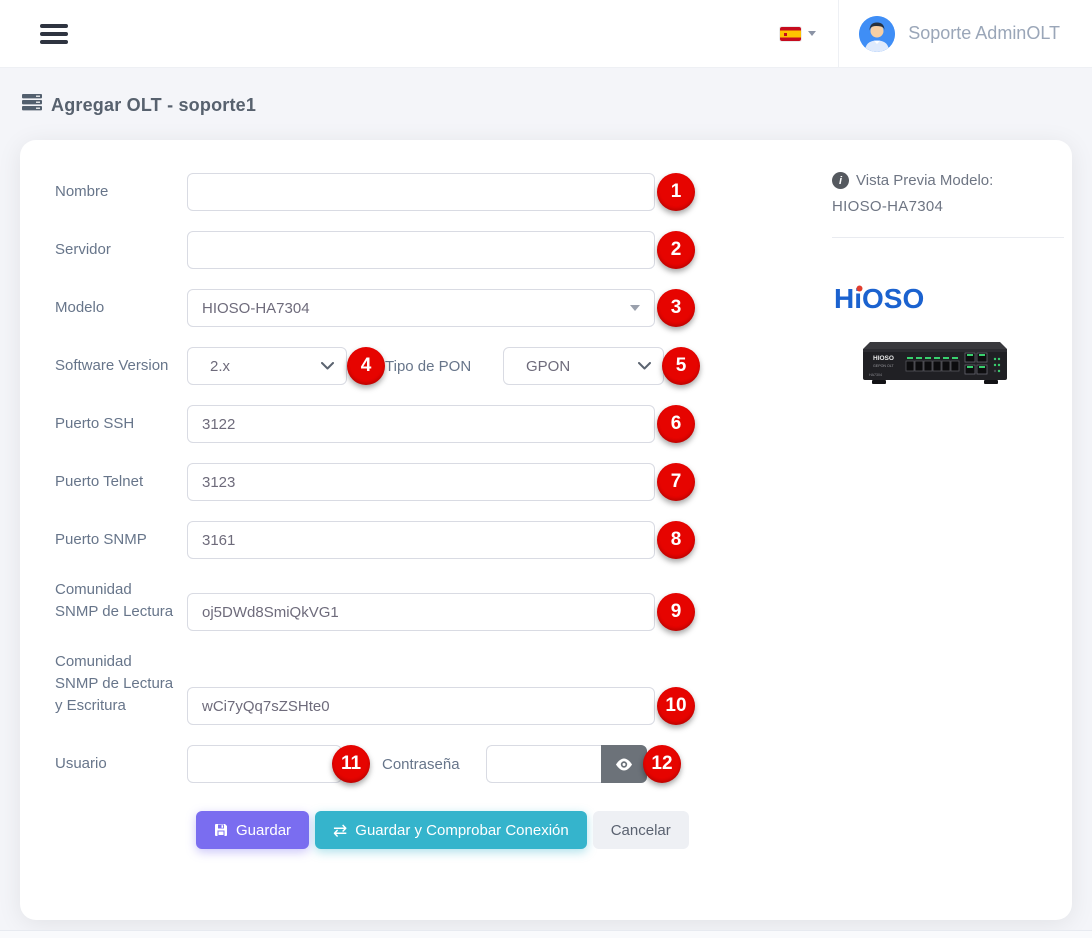 Image resolution: width=1092 pixels, height=938 pixels. What do you see at coordinates (888, 206) in the screenshot?
I see `preview-model-name: HIOSO-HA7304` at bounding box center [888, 206].